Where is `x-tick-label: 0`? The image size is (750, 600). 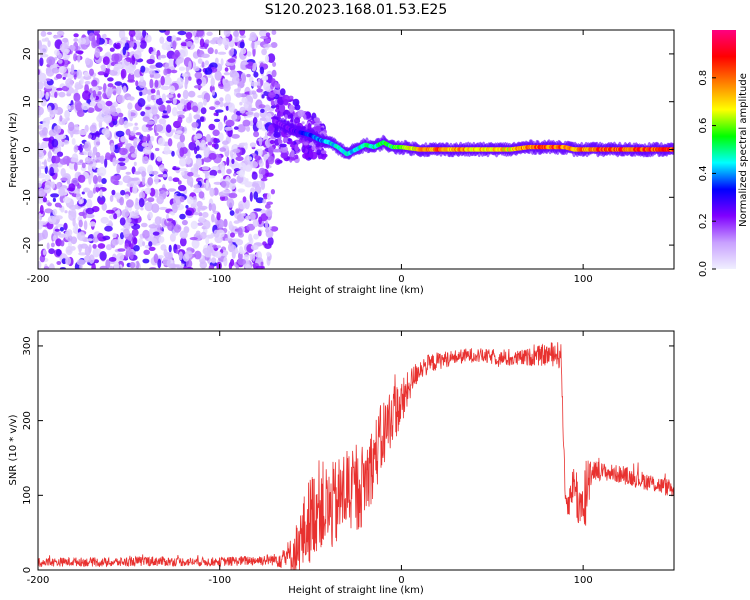 x-tick-label: 0 is located at coordinates (401, 279).